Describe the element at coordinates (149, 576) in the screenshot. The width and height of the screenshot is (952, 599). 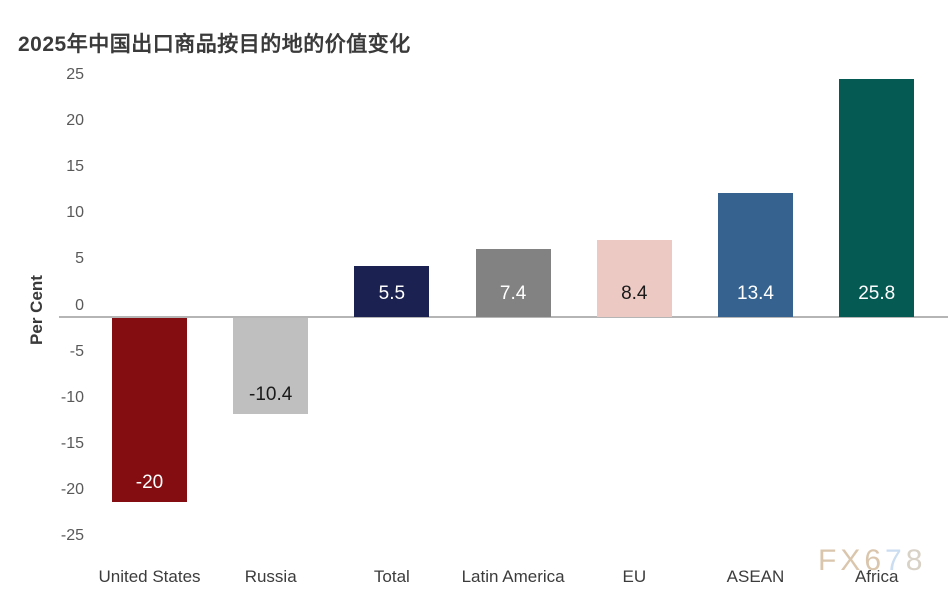
I see `x-axis-label-united-states: United States` at that location.